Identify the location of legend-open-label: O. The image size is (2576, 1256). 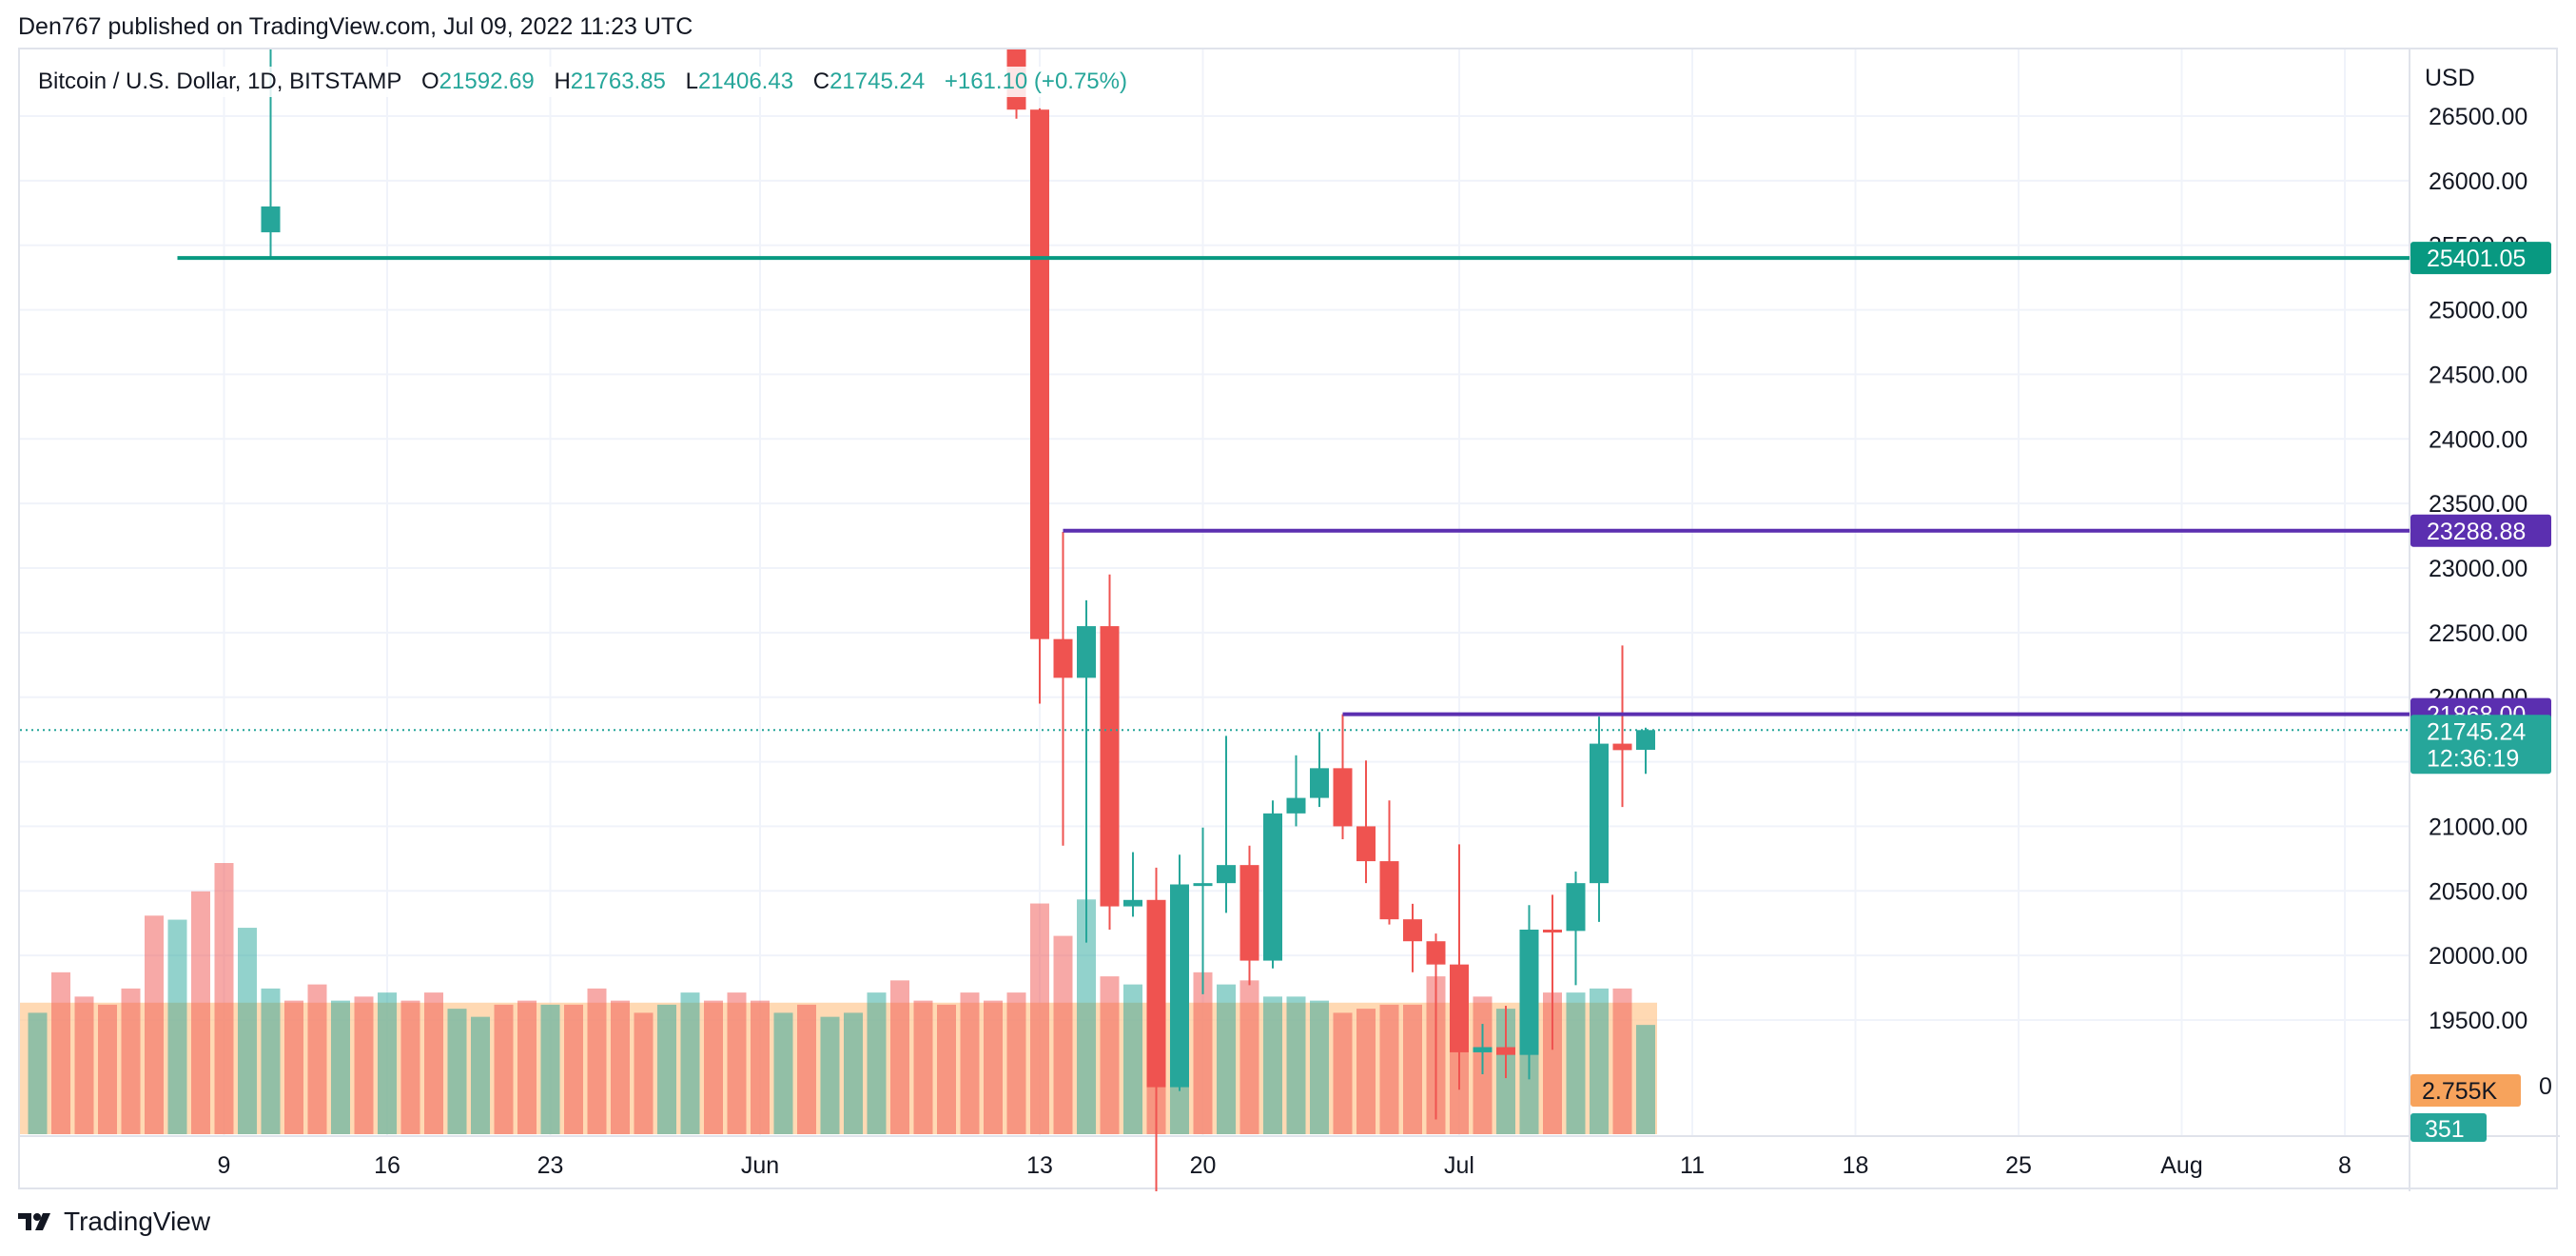
(430, 81).